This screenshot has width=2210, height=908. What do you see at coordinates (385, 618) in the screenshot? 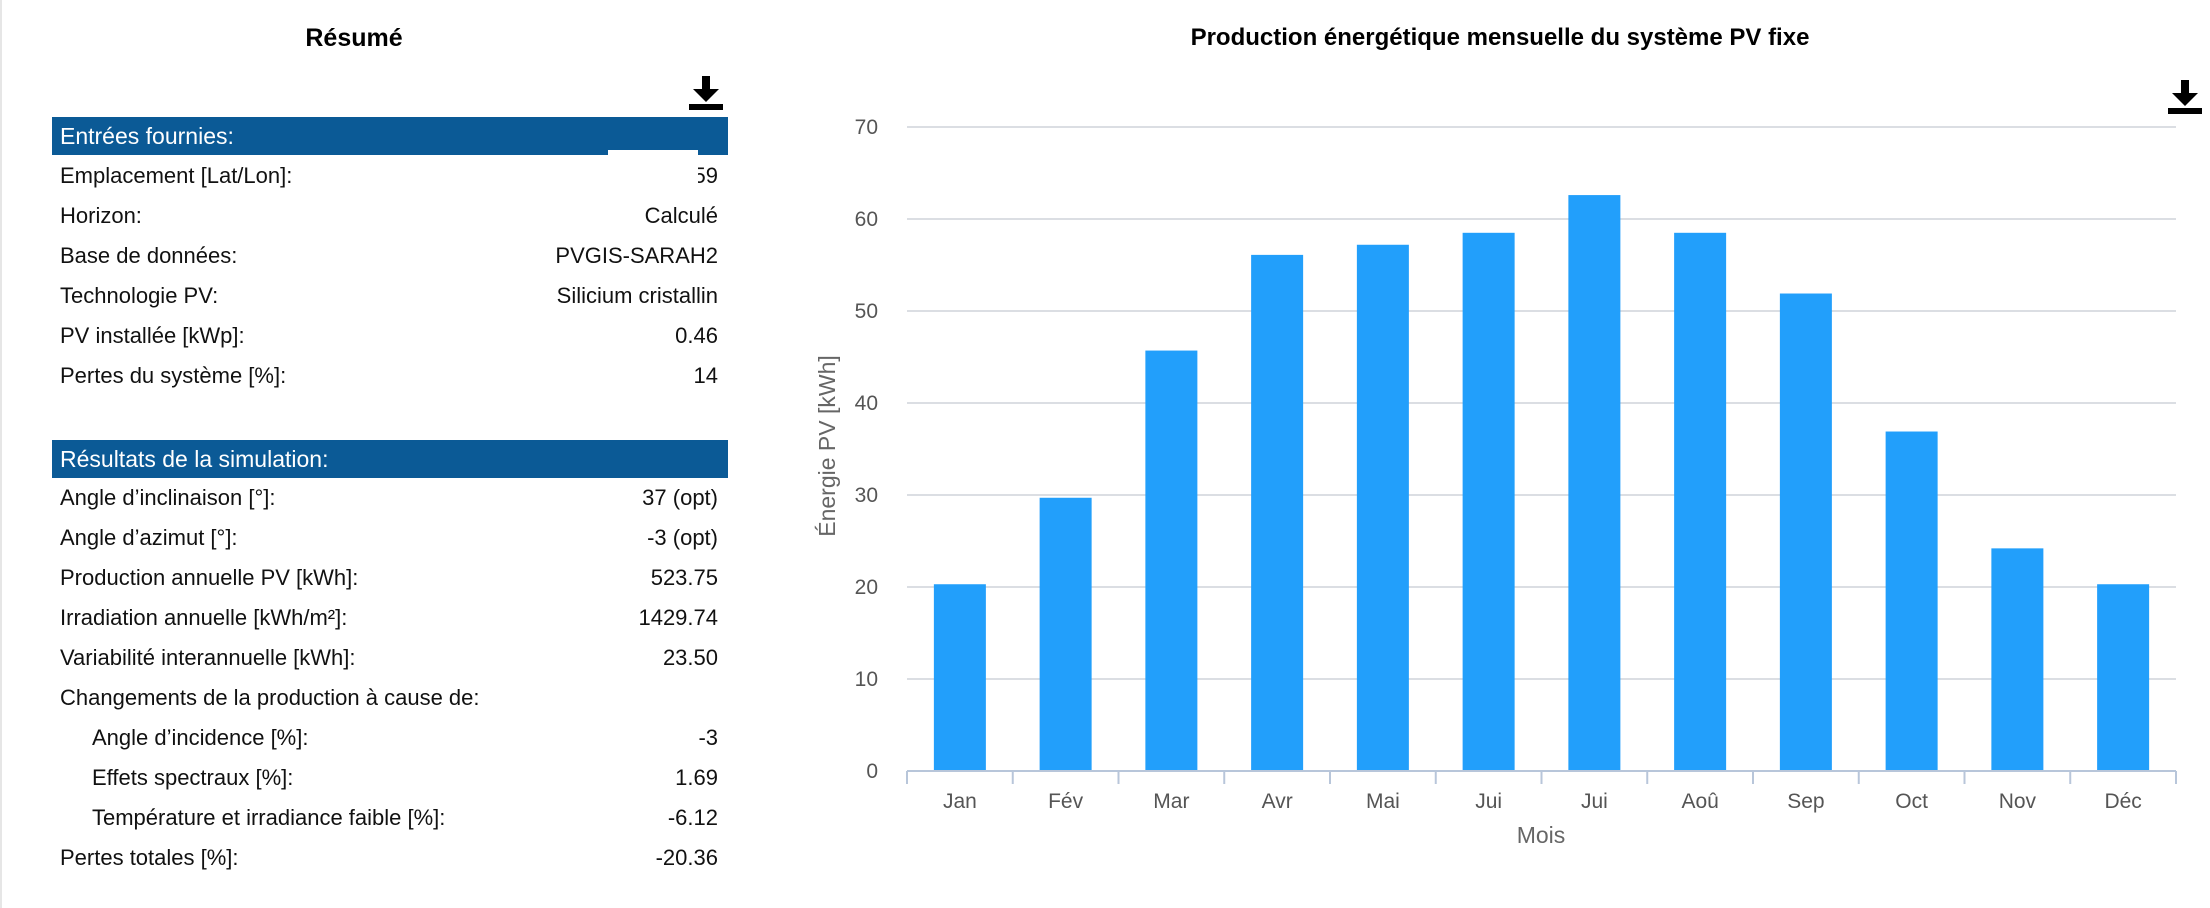
I see `summary-row: Irradiation annuelle [kWh/m²]: 1429.74` at bounding box center [385, 618].